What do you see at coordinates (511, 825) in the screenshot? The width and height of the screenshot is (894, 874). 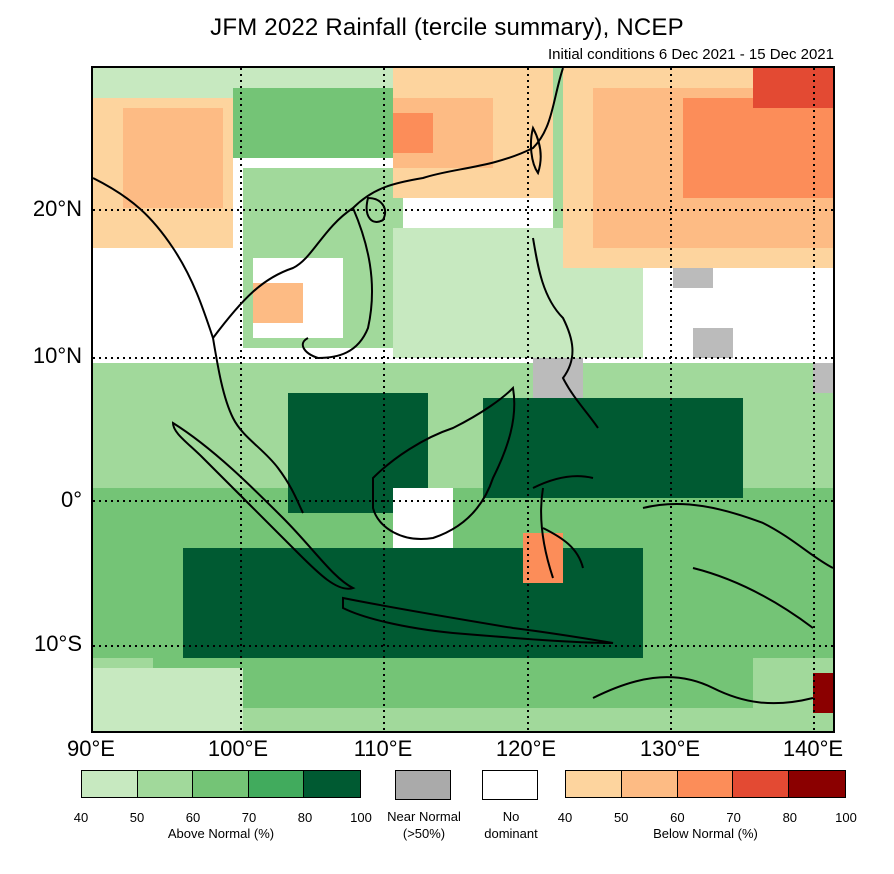 I see `legend-none-label: No dominant` at bounding box center [511, 825].